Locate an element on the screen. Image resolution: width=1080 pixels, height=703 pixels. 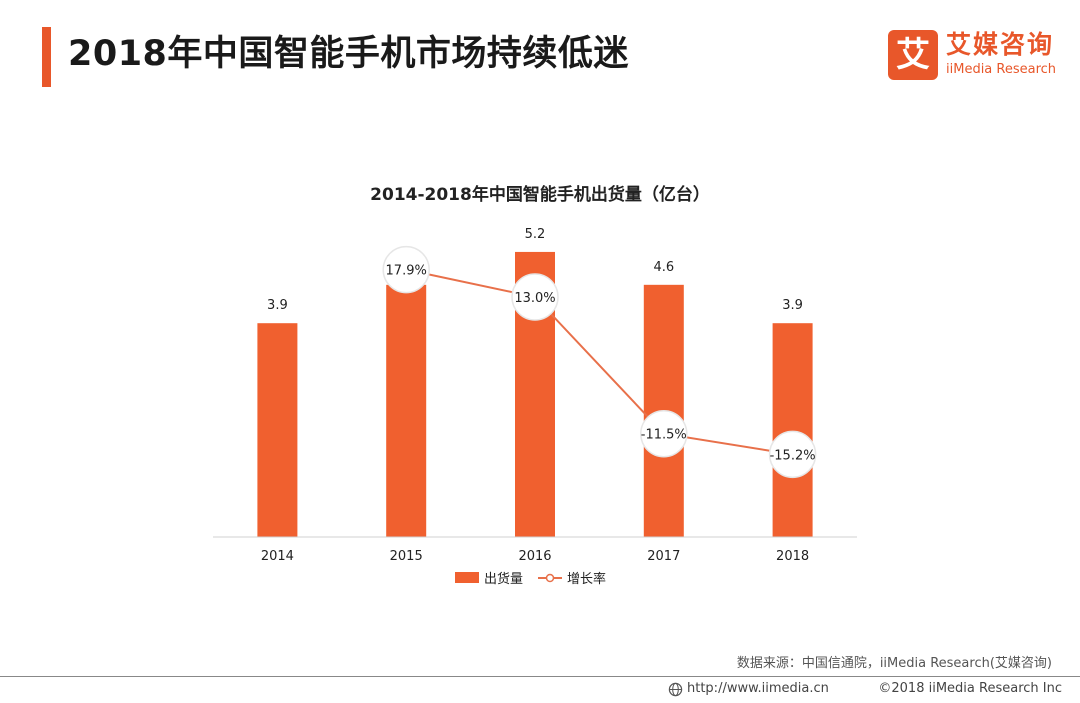
bar-value-label: 4.6 is located at coordinates (663, 267).